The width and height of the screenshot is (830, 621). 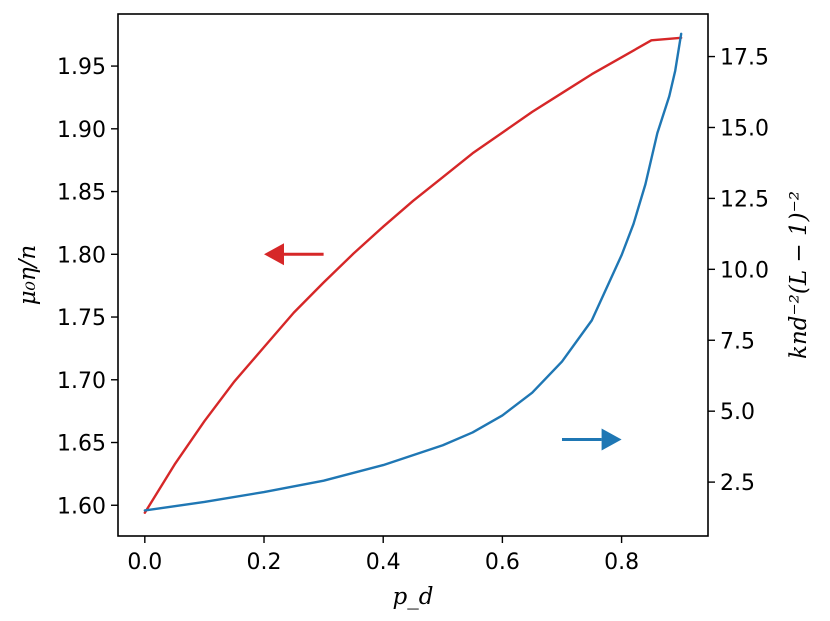 What do you see at coordinates (81, 255) in the screenshot?
I see `left-y-tick-label: 1.80` at bounding box center [81, 255].